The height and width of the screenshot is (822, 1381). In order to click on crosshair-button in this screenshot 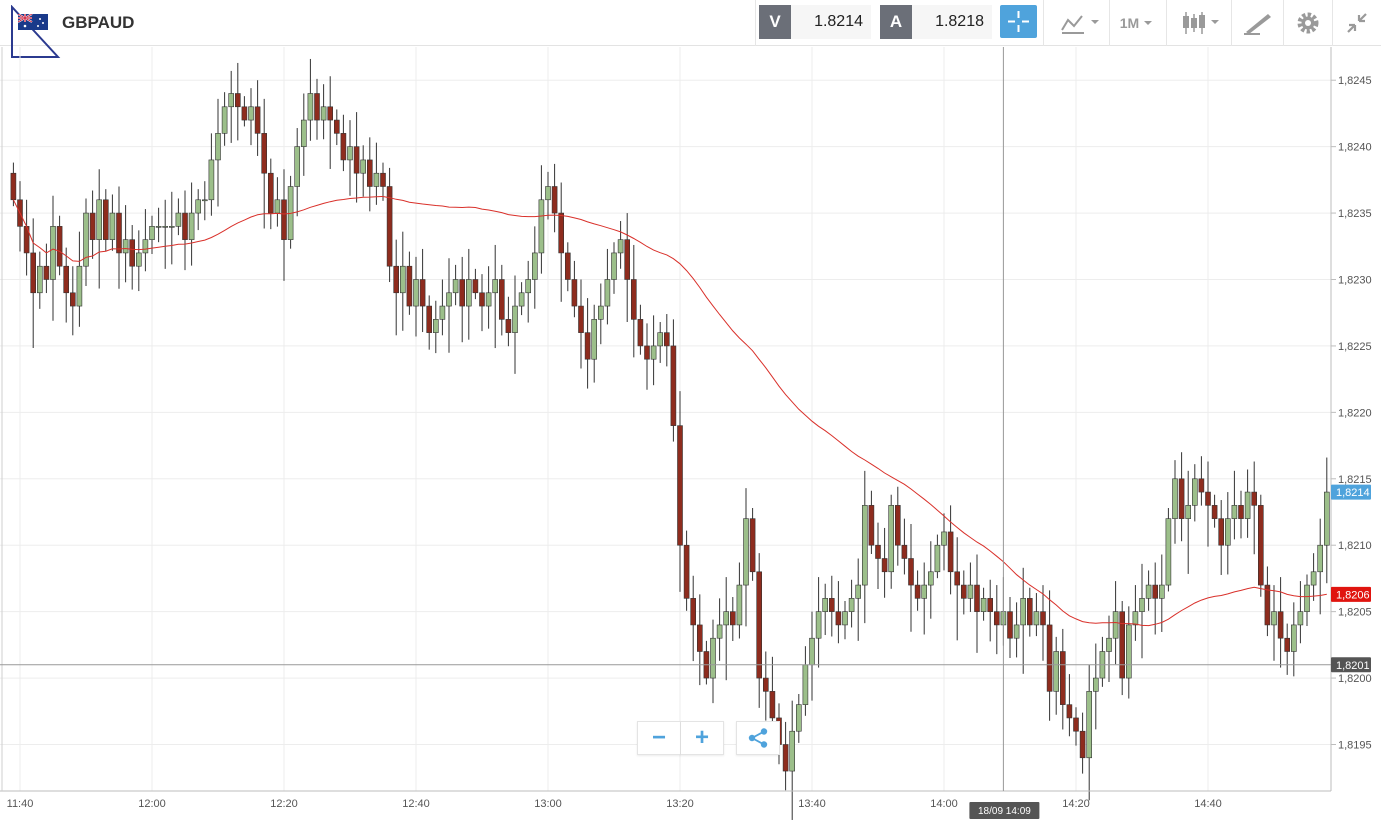, I will do `click(1018, 21)`.